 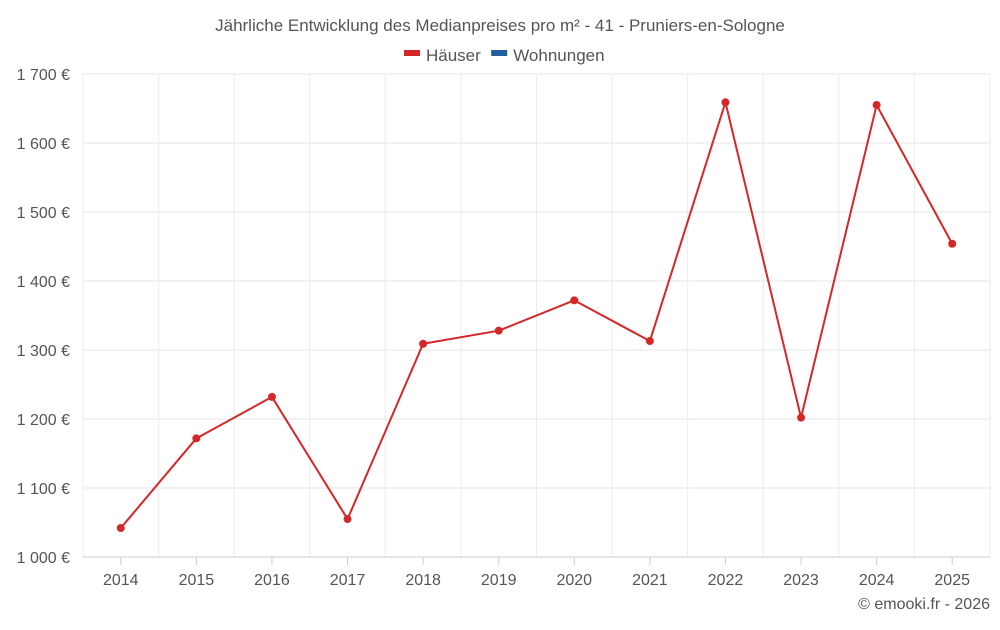 I want to click on legend: Häuser Wohnungen, so click(x=504, y=55).